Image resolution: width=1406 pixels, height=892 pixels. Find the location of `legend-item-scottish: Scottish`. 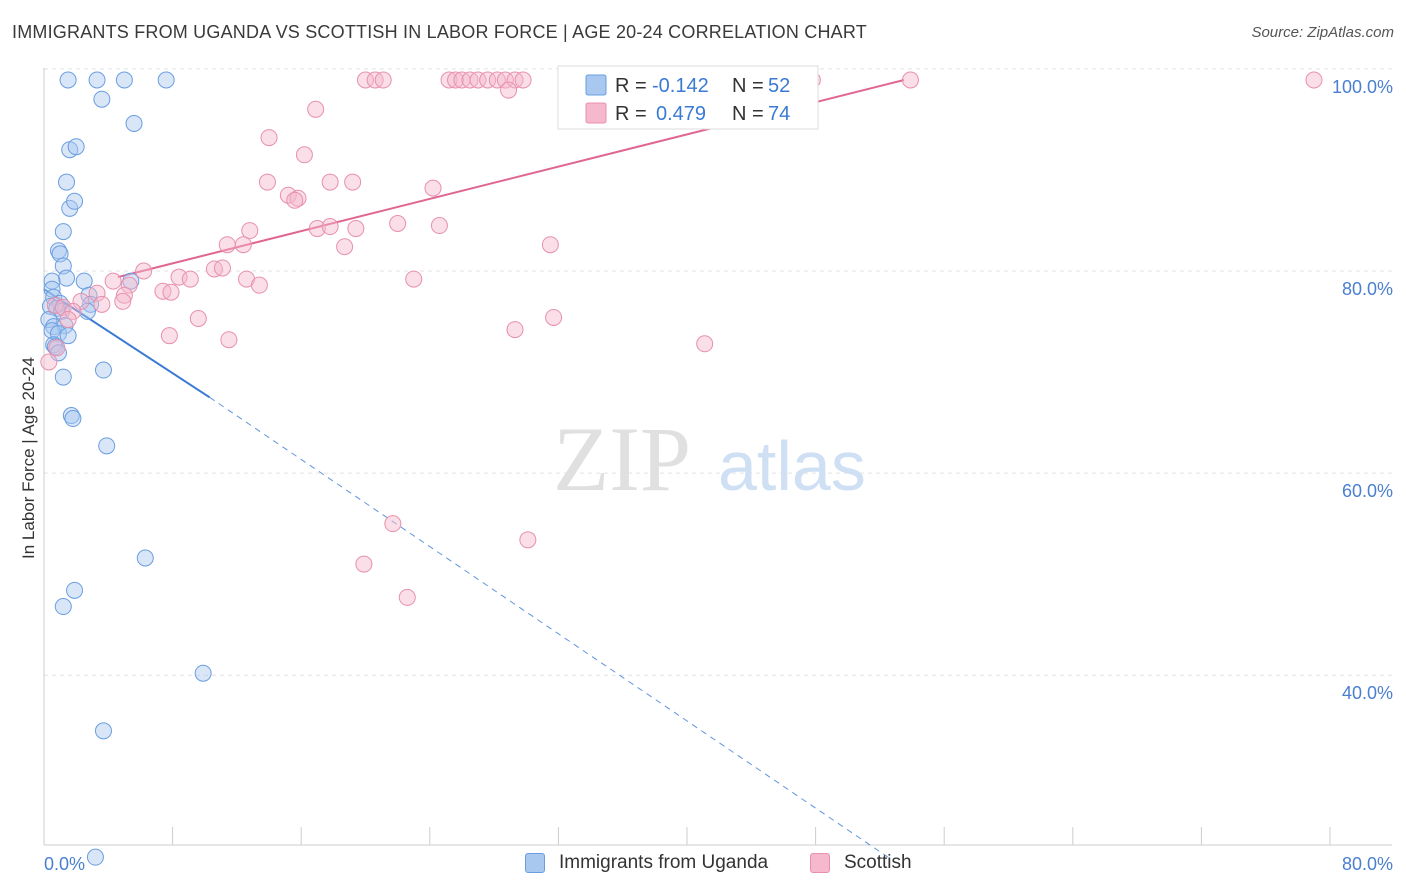

legend-item-scottish: Scottish is located at coordinates (861, 863).